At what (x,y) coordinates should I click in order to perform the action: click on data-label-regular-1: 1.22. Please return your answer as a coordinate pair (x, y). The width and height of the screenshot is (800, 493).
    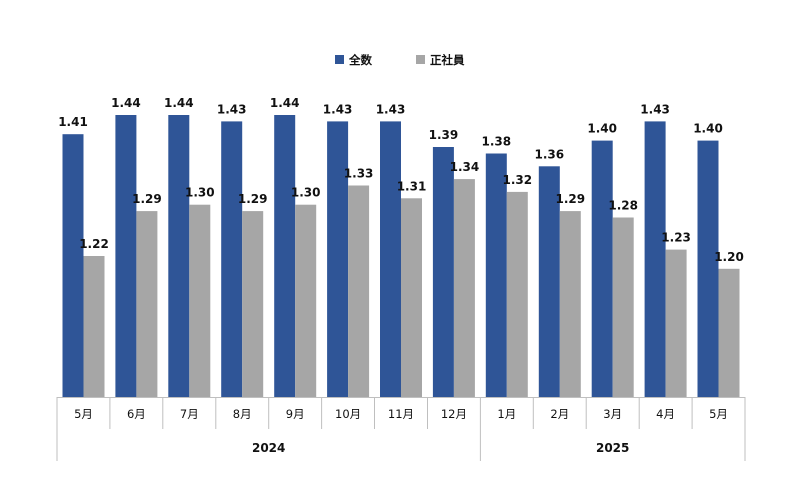
    Looking at the image, I should click on (94, 244).